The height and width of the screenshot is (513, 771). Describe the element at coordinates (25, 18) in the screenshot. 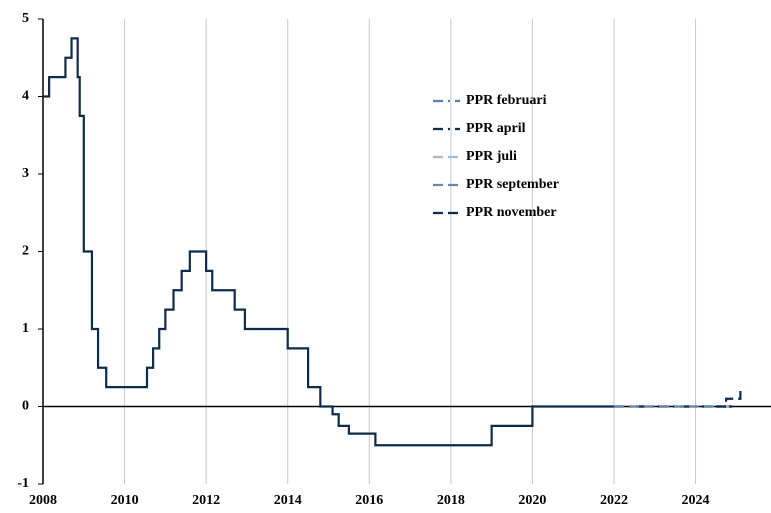

I see `y-tick-label: 5` at that location.